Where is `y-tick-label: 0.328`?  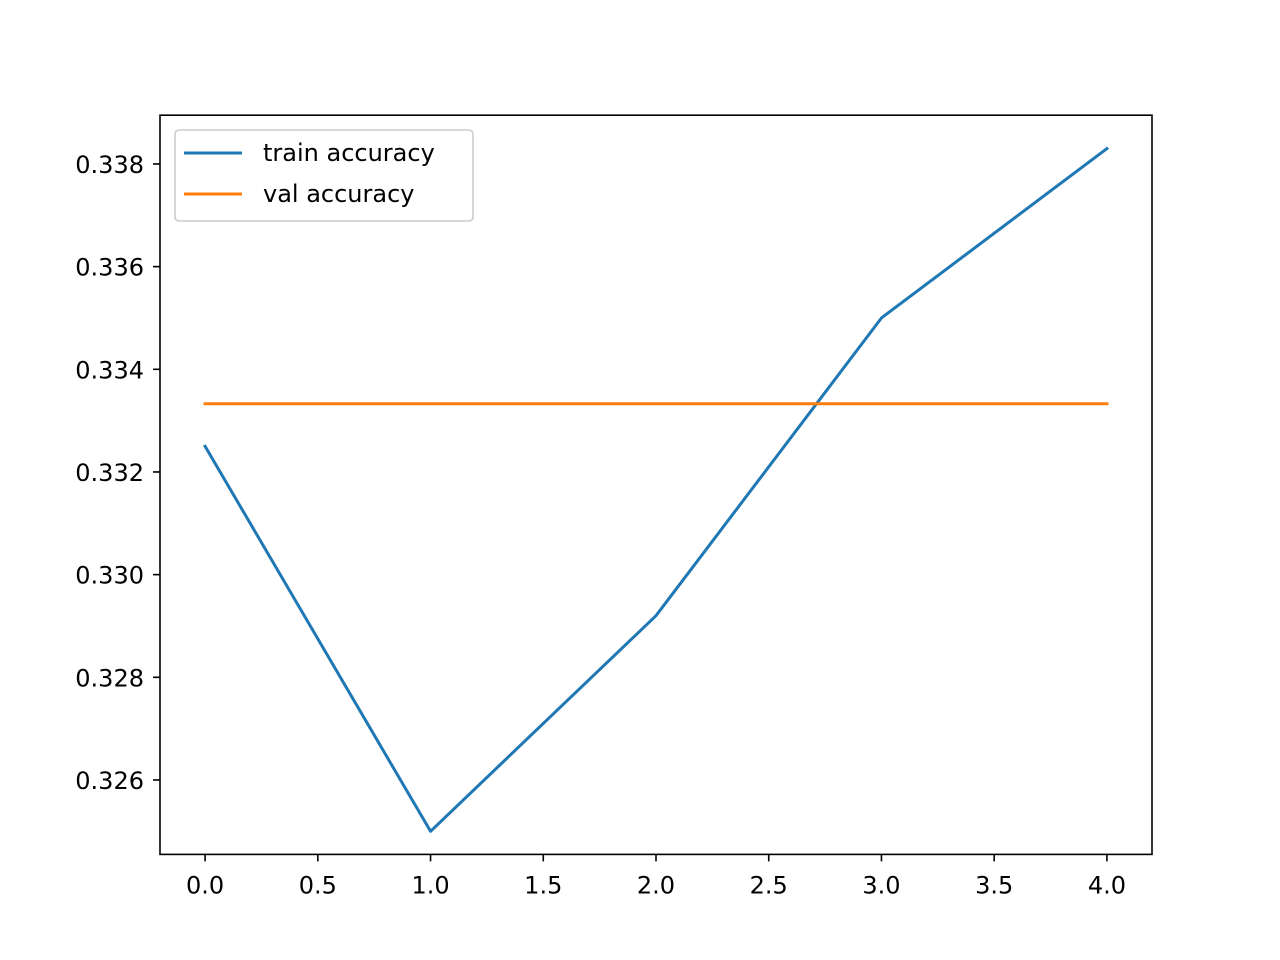
y-tick-label: 0.328 is located at coordinates (109, 678).